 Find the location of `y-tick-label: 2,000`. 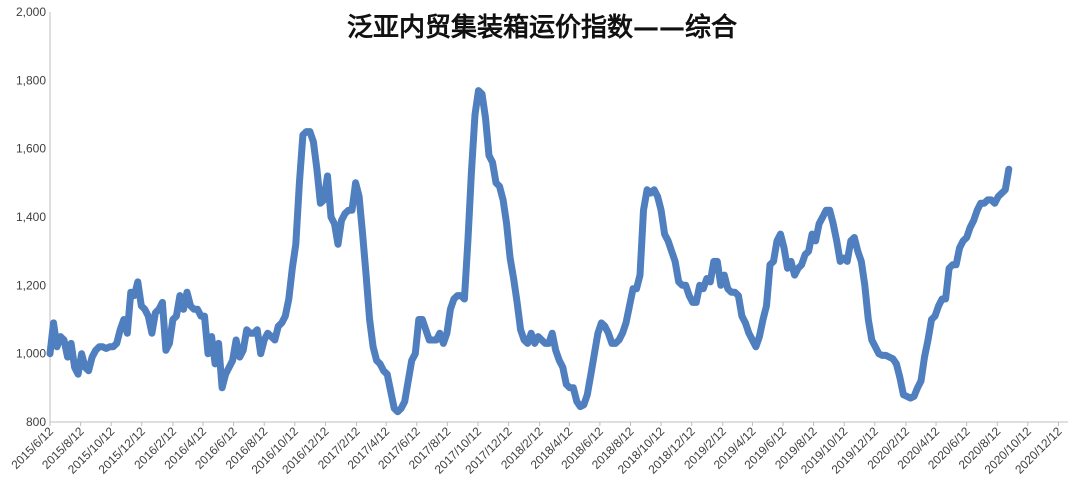

y-tick-label: 2,000 is located at coordinates (31, 12).